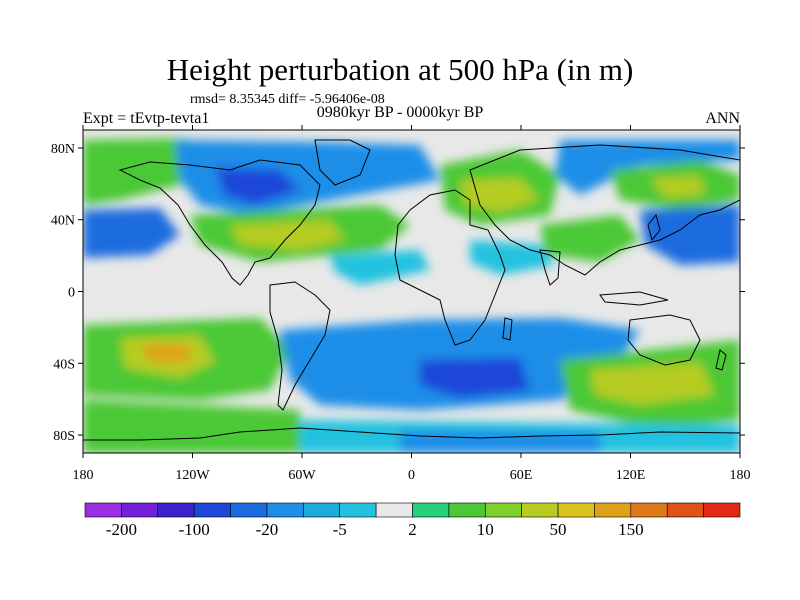 The width and height of the screenshot is (800, 600). What do you see at coordinates (450, 267) in the screenshot?
I see `coastline-europe-africa` at bounding box center [450, 267].